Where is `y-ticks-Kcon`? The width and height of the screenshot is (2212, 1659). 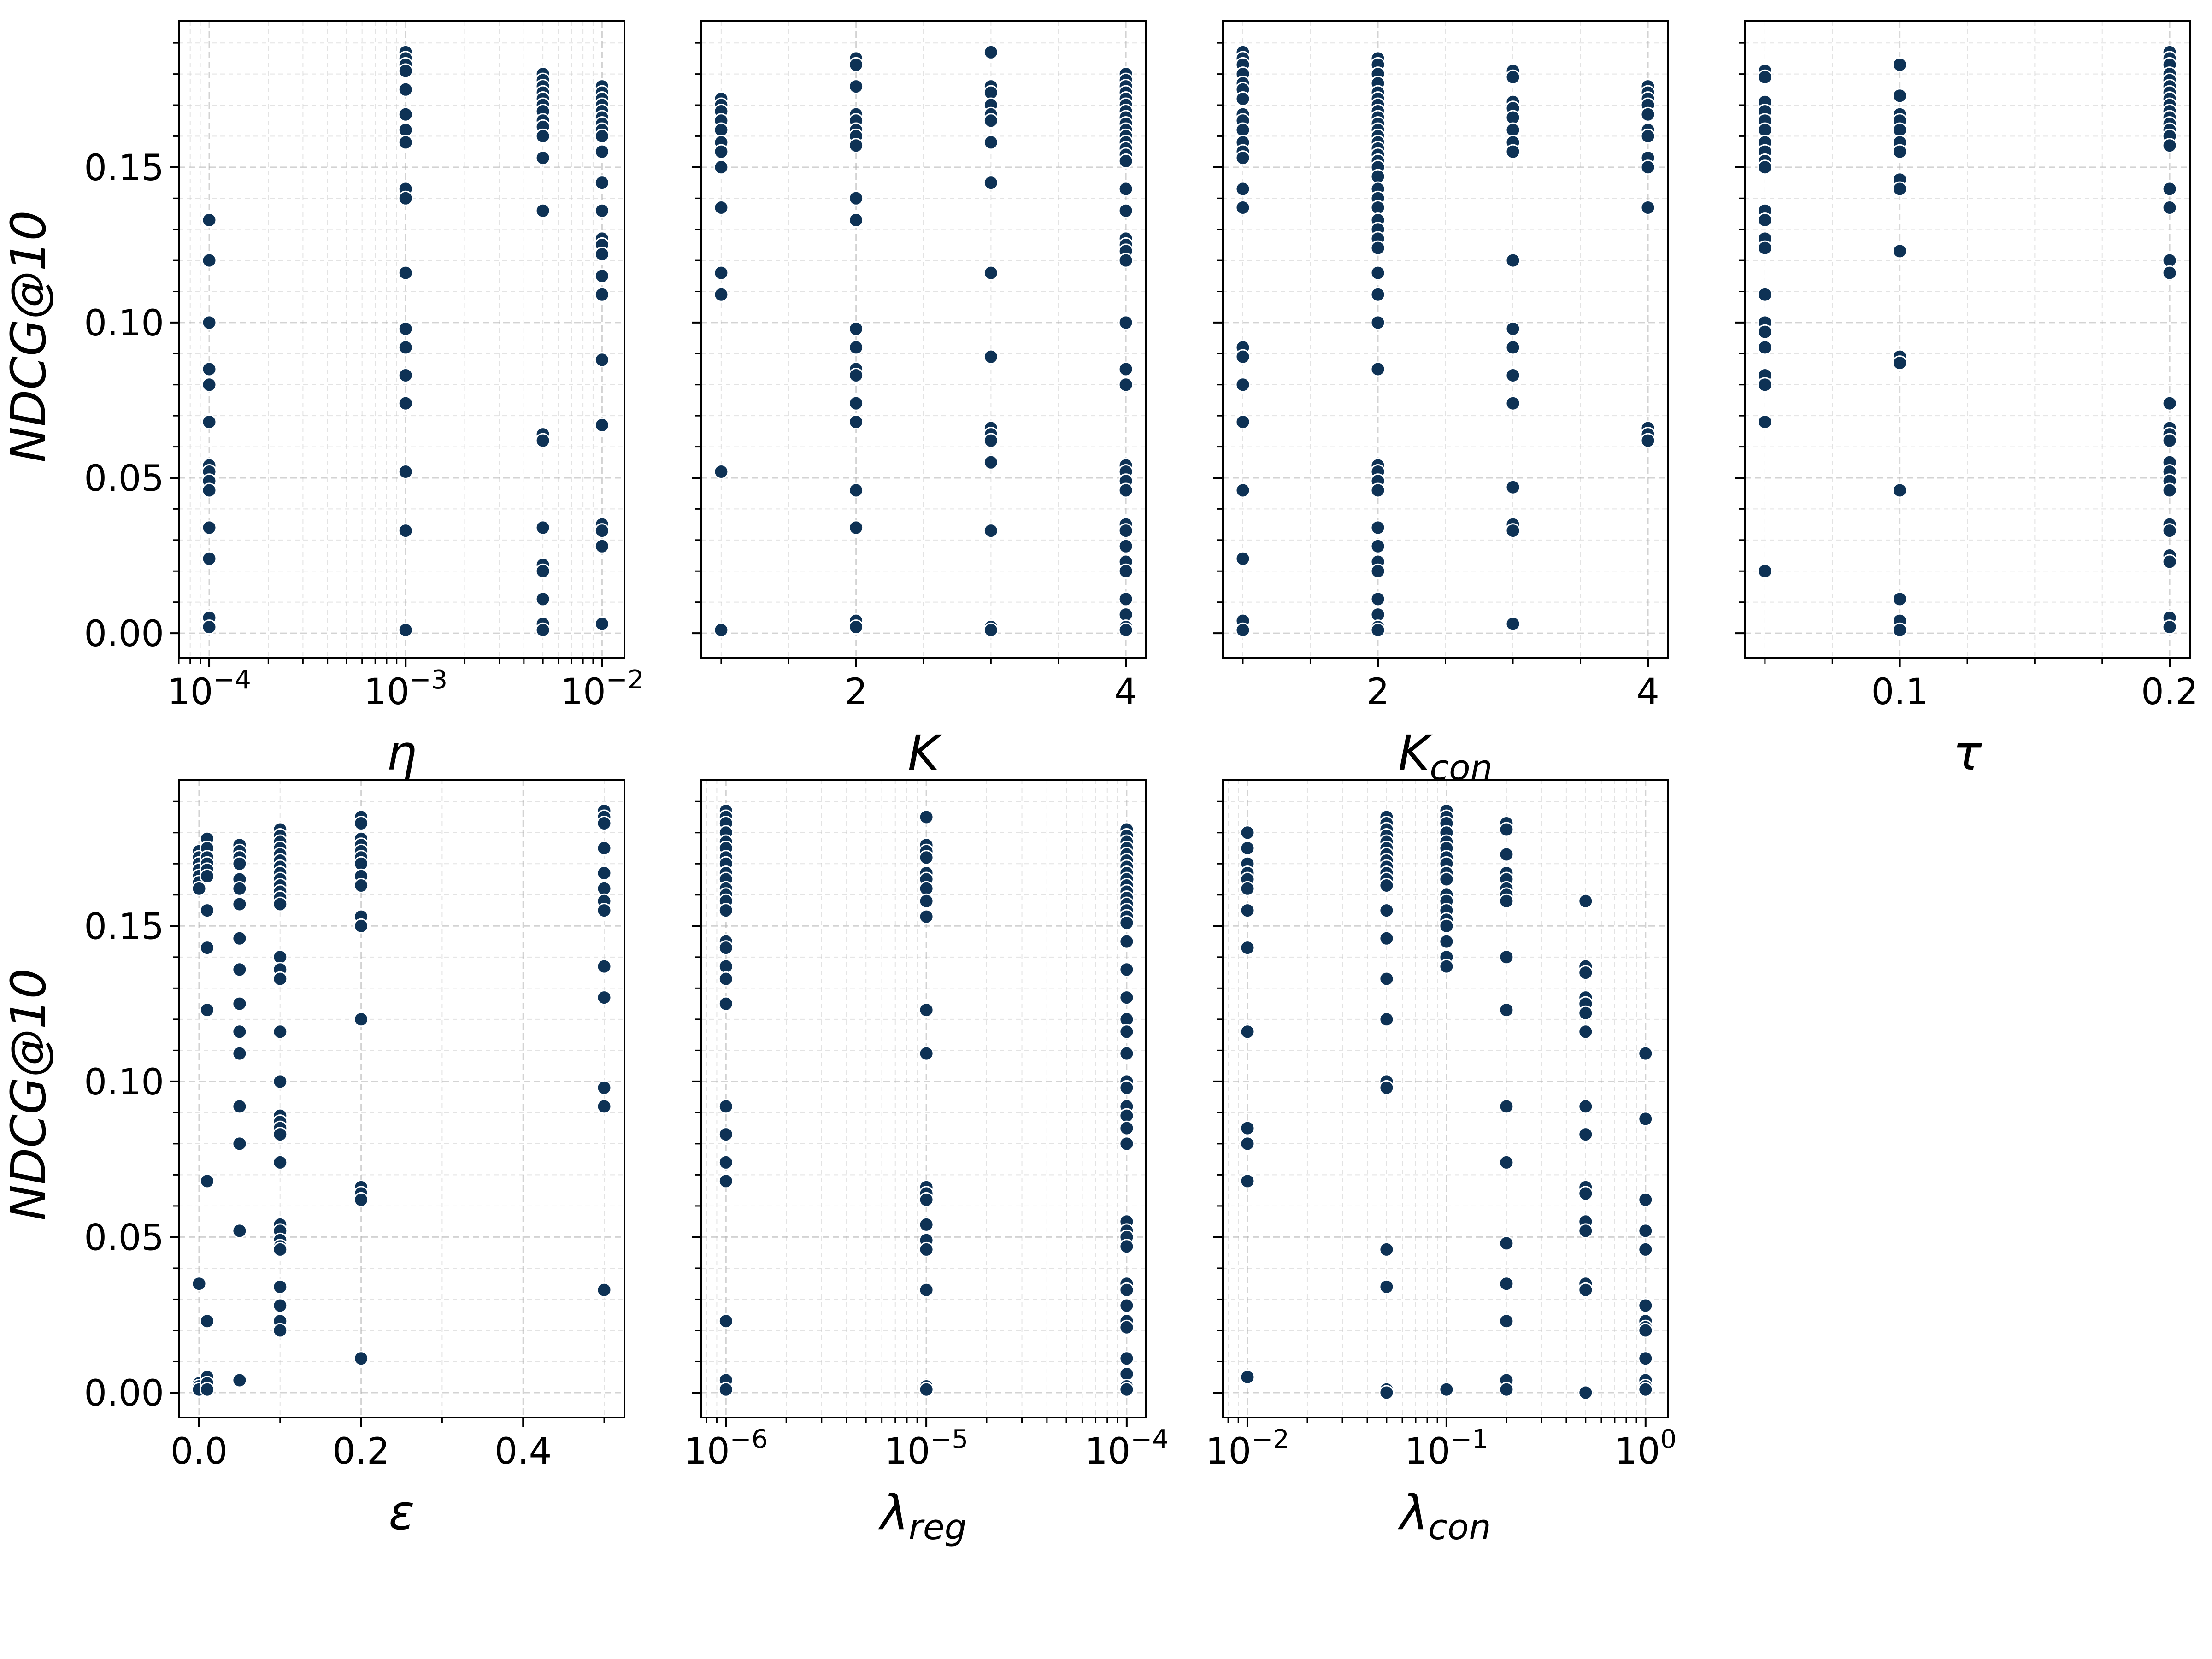 y-ticks-Kcon is located at coordinates (1218, 338).